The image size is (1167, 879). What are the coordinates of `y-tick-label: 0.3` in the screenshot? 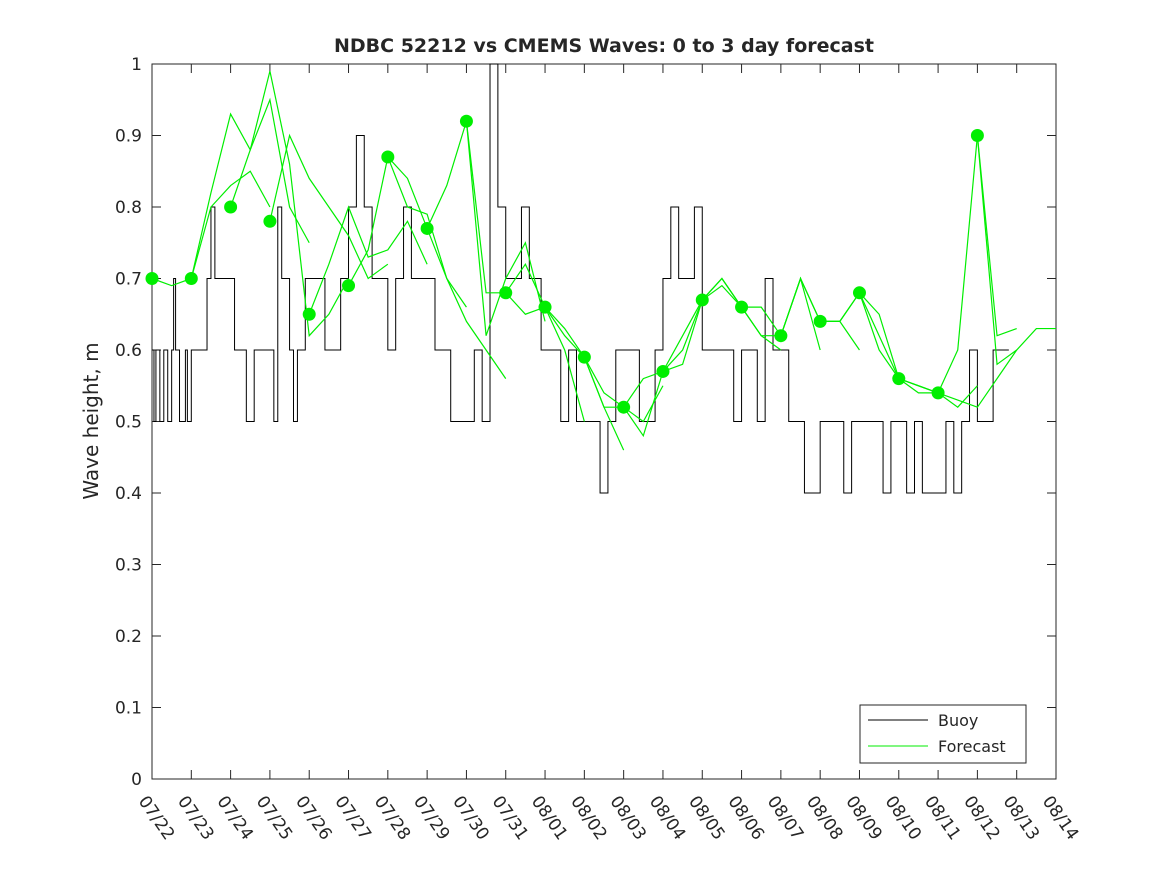 It's located at (128, 566).